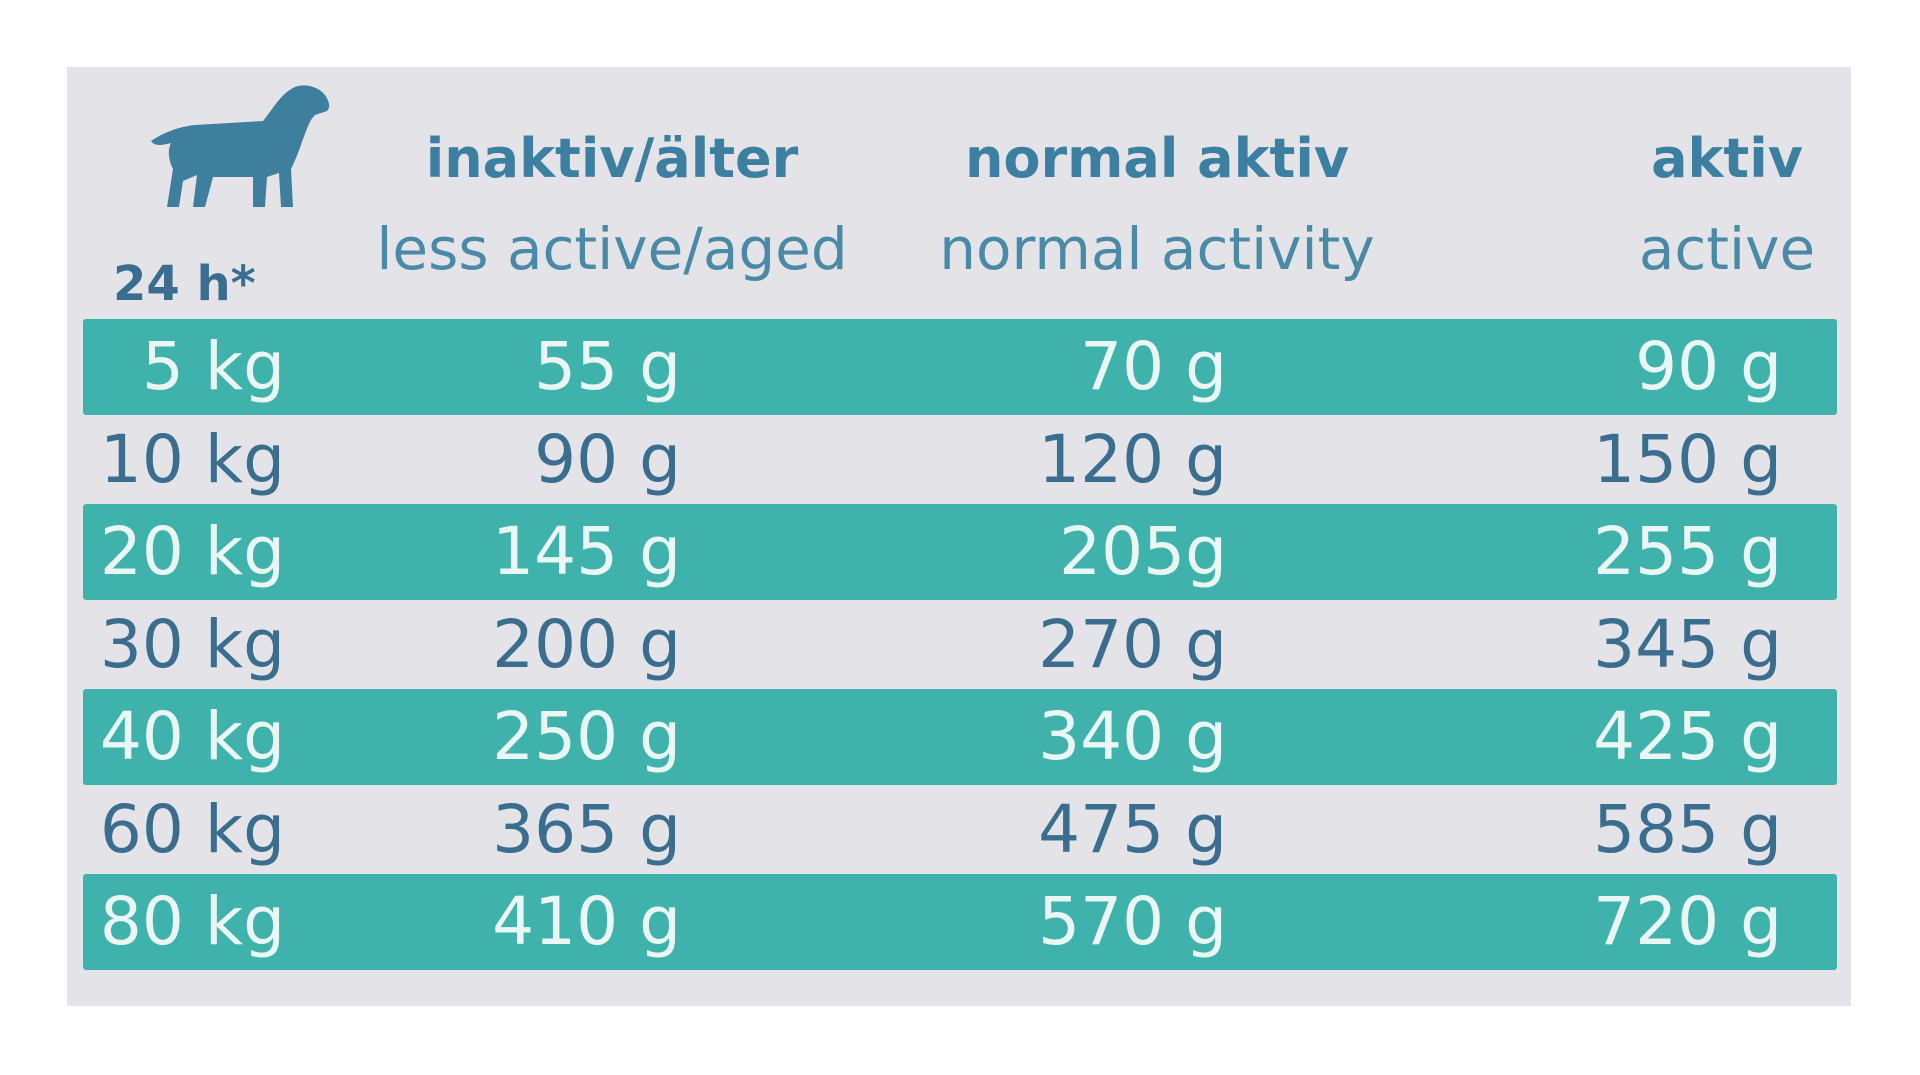  What do you see at coordinates (586, 644) in the screenshot?
I see `amount-cell: 200 g` at bounding box center [586, 644].